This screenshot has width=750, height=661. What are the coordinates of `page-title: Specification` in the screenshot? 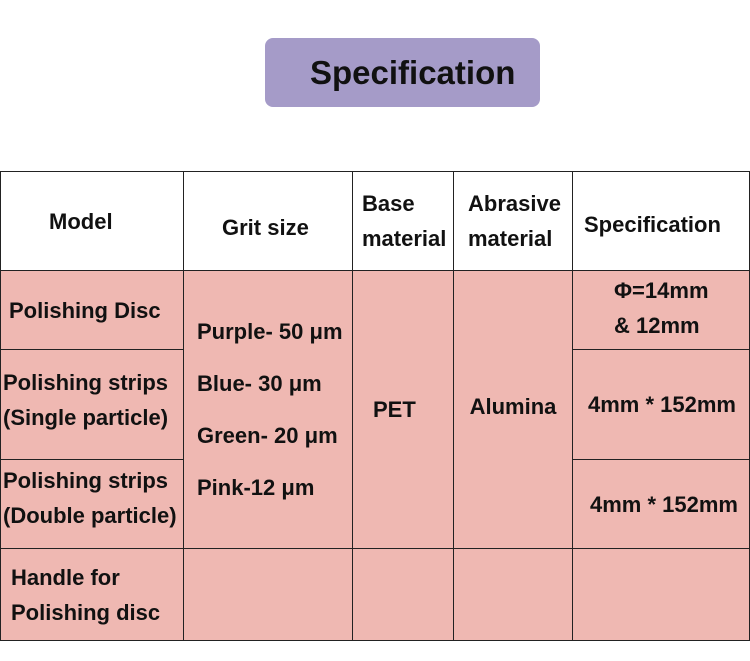 It's located at (402, 72).